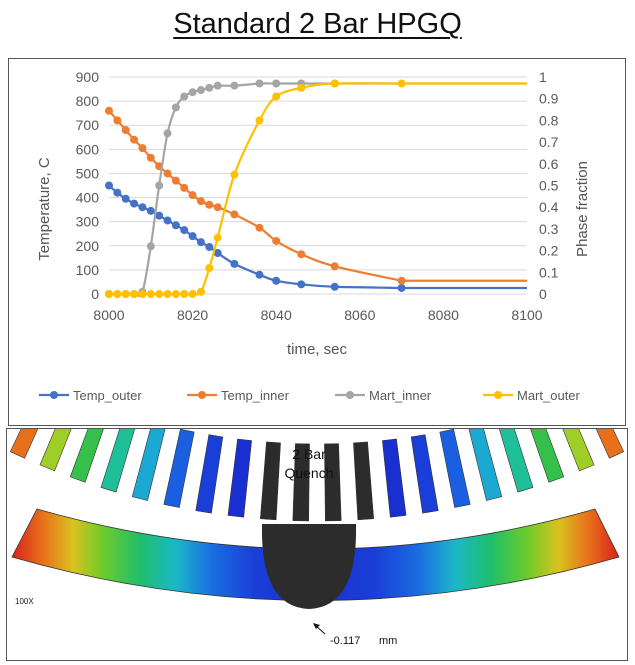 The image size is (635, 665). What do you see at coordinates (107, 395) in the screenshot?
I see `legend-label: Temp_outer` at bounding box center [107, 395].